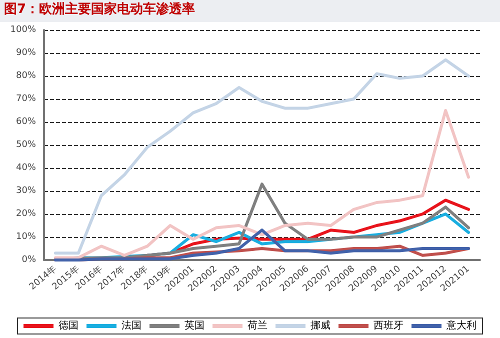  Describe the element at coordinates (320, 326) in the screenshot. I see `legend-label: 挪威` at that location.